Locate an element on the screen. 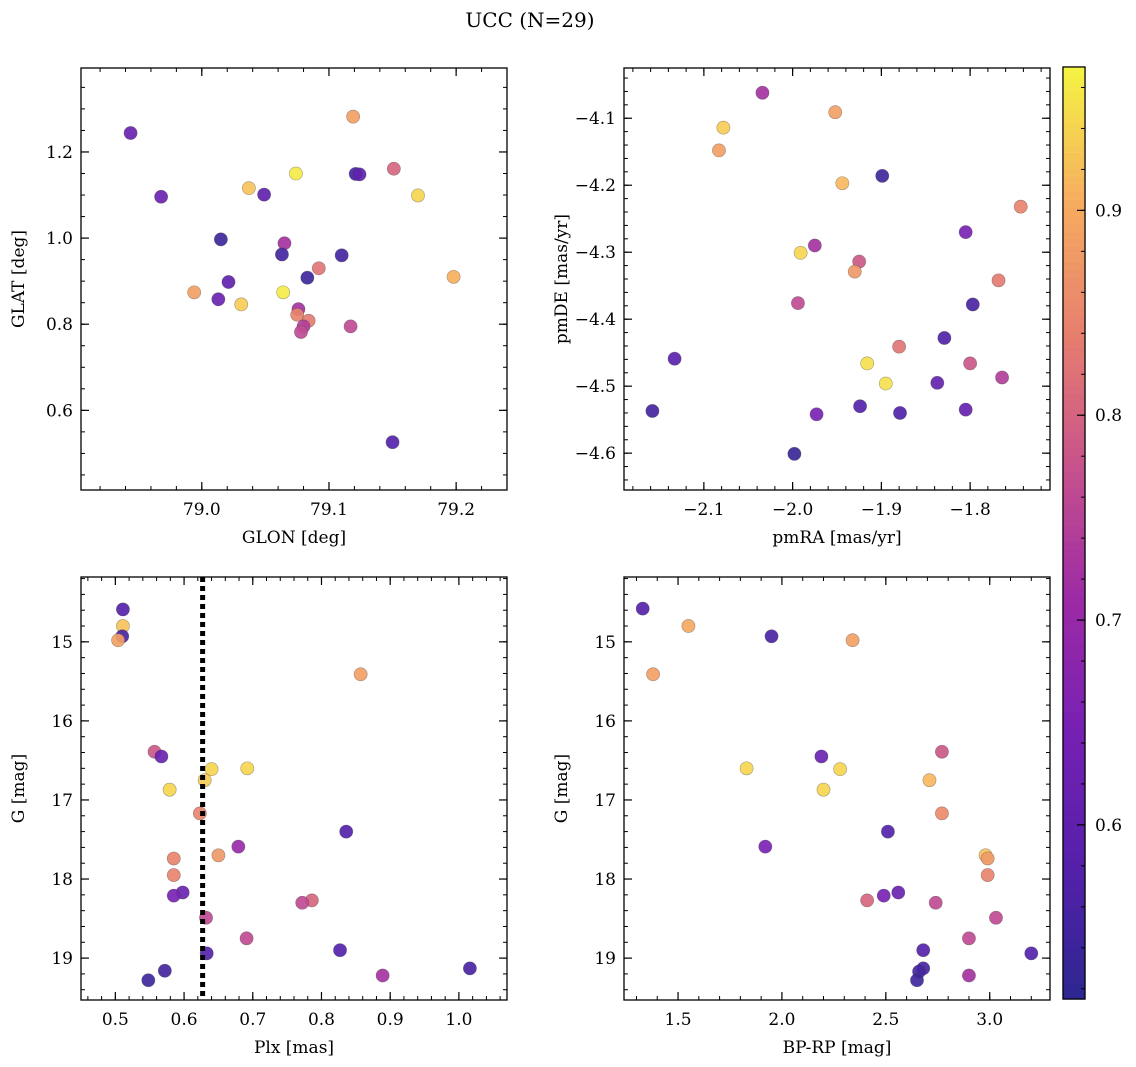 The width and height of the screenshot is (1136, 1067). y-tick-label: −4.3 is located at coordinates (595, 253).